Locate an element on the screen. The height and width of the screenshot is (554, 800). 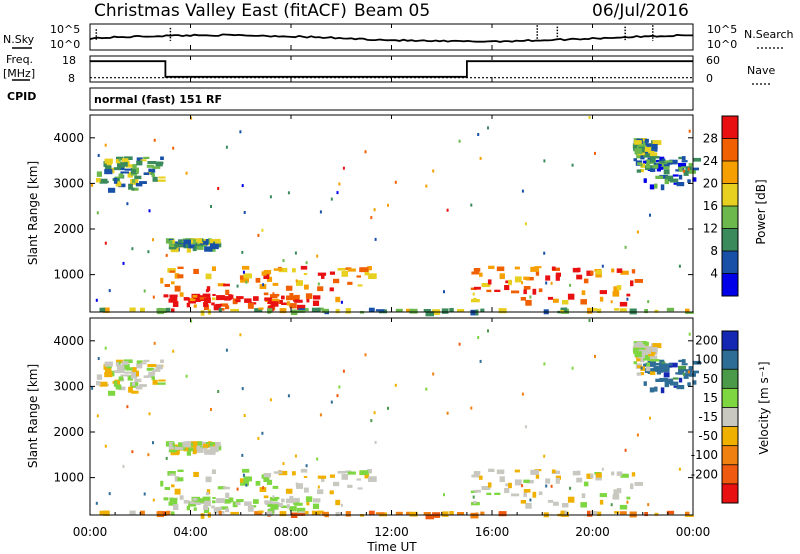
time-tick-label: 16:00 is located at coordinates (492, 532).